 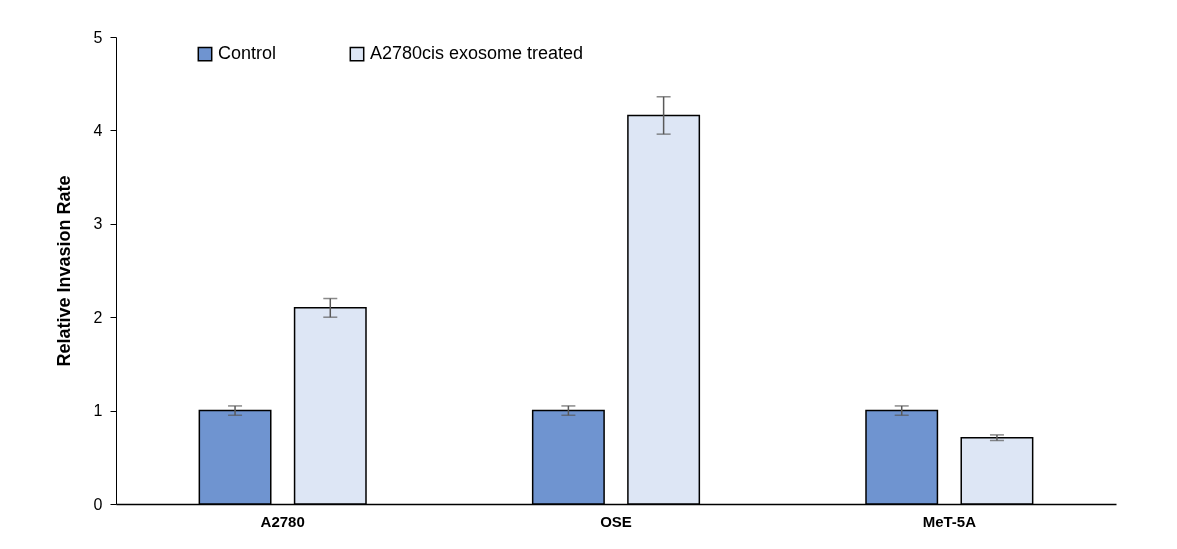 I want to click on legend-label: Control, so click(x=247, y=53).